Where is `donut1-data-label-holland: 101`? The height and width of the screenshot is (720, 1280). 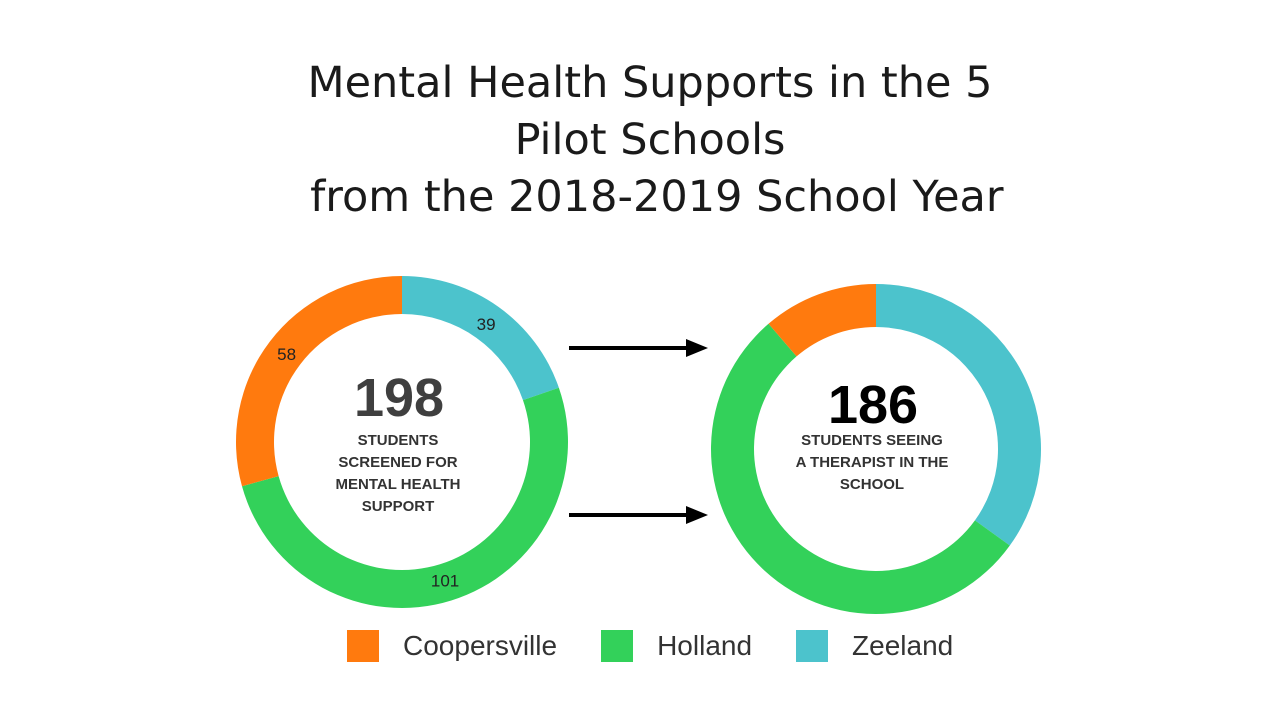 donut1-data-label-holland: 101 is located at coordinates (445, 580).